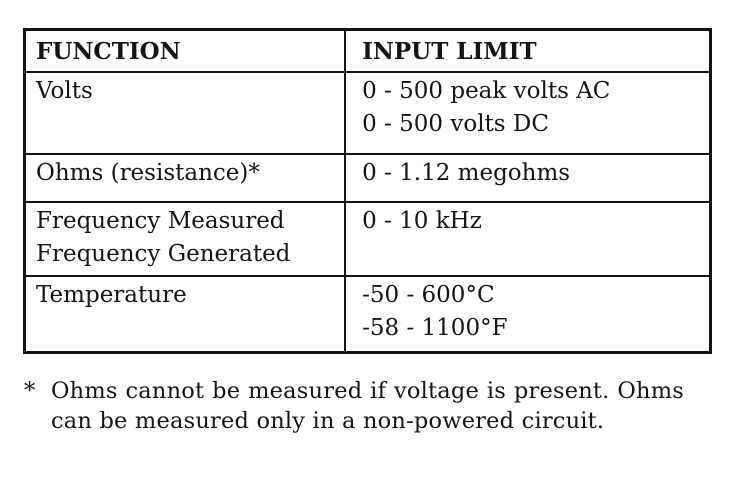 This screenshot has width=736, height=478. I want to click on input-limit-value: 0 - 1.12 megohms, so click(466, 173).